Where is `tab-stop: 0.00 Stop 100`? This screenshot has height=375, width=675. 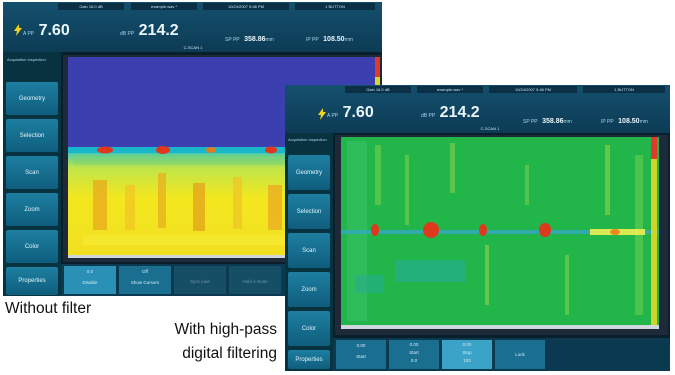 tab-stop: 0.00 Stop 100 is located at coordinates (467, 354).